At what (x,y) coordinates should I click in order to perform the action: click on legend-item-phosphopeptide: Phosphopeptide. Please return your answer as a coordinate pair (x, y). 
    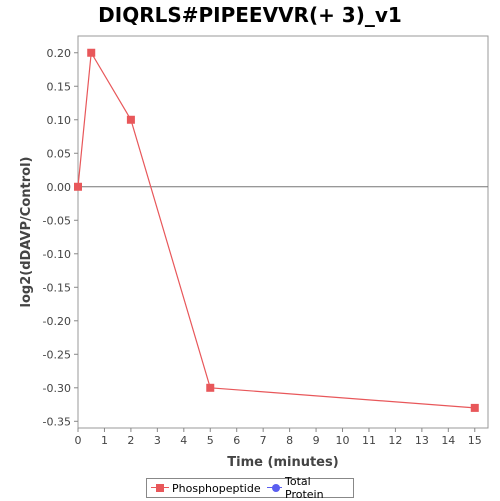
    Looking at the image, I should click on (206, 488).